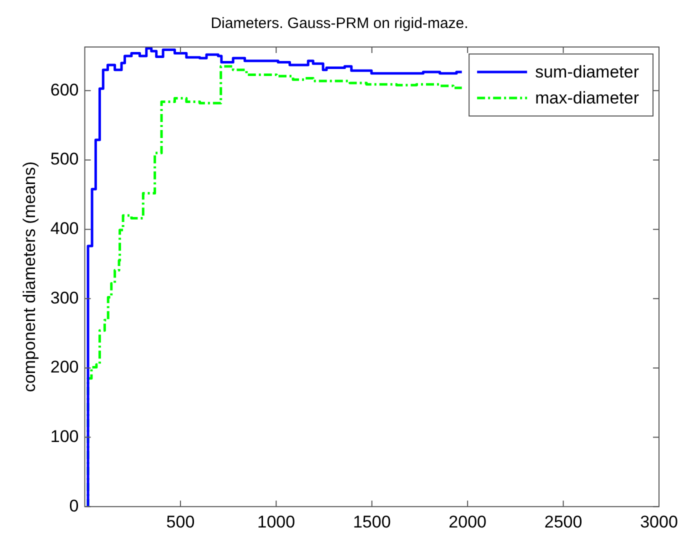 This screenshot has width=695, height=539. I want to click on y-tick-label: 300, so click(64, 298).